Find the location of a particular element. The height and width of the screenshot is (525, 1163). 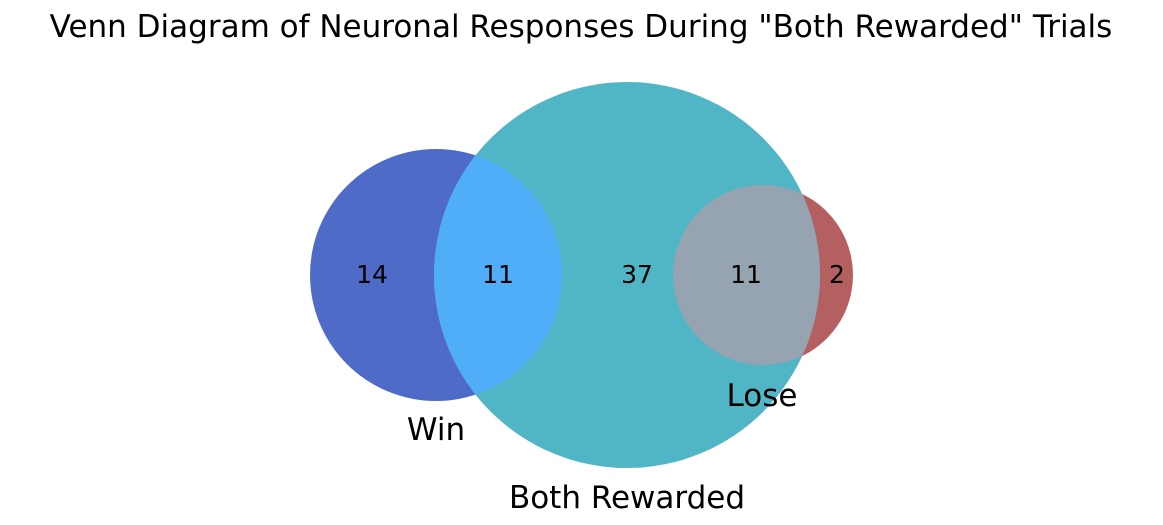

label-both-rewarded: Both Rewarded is located at coordinates (627, 498).